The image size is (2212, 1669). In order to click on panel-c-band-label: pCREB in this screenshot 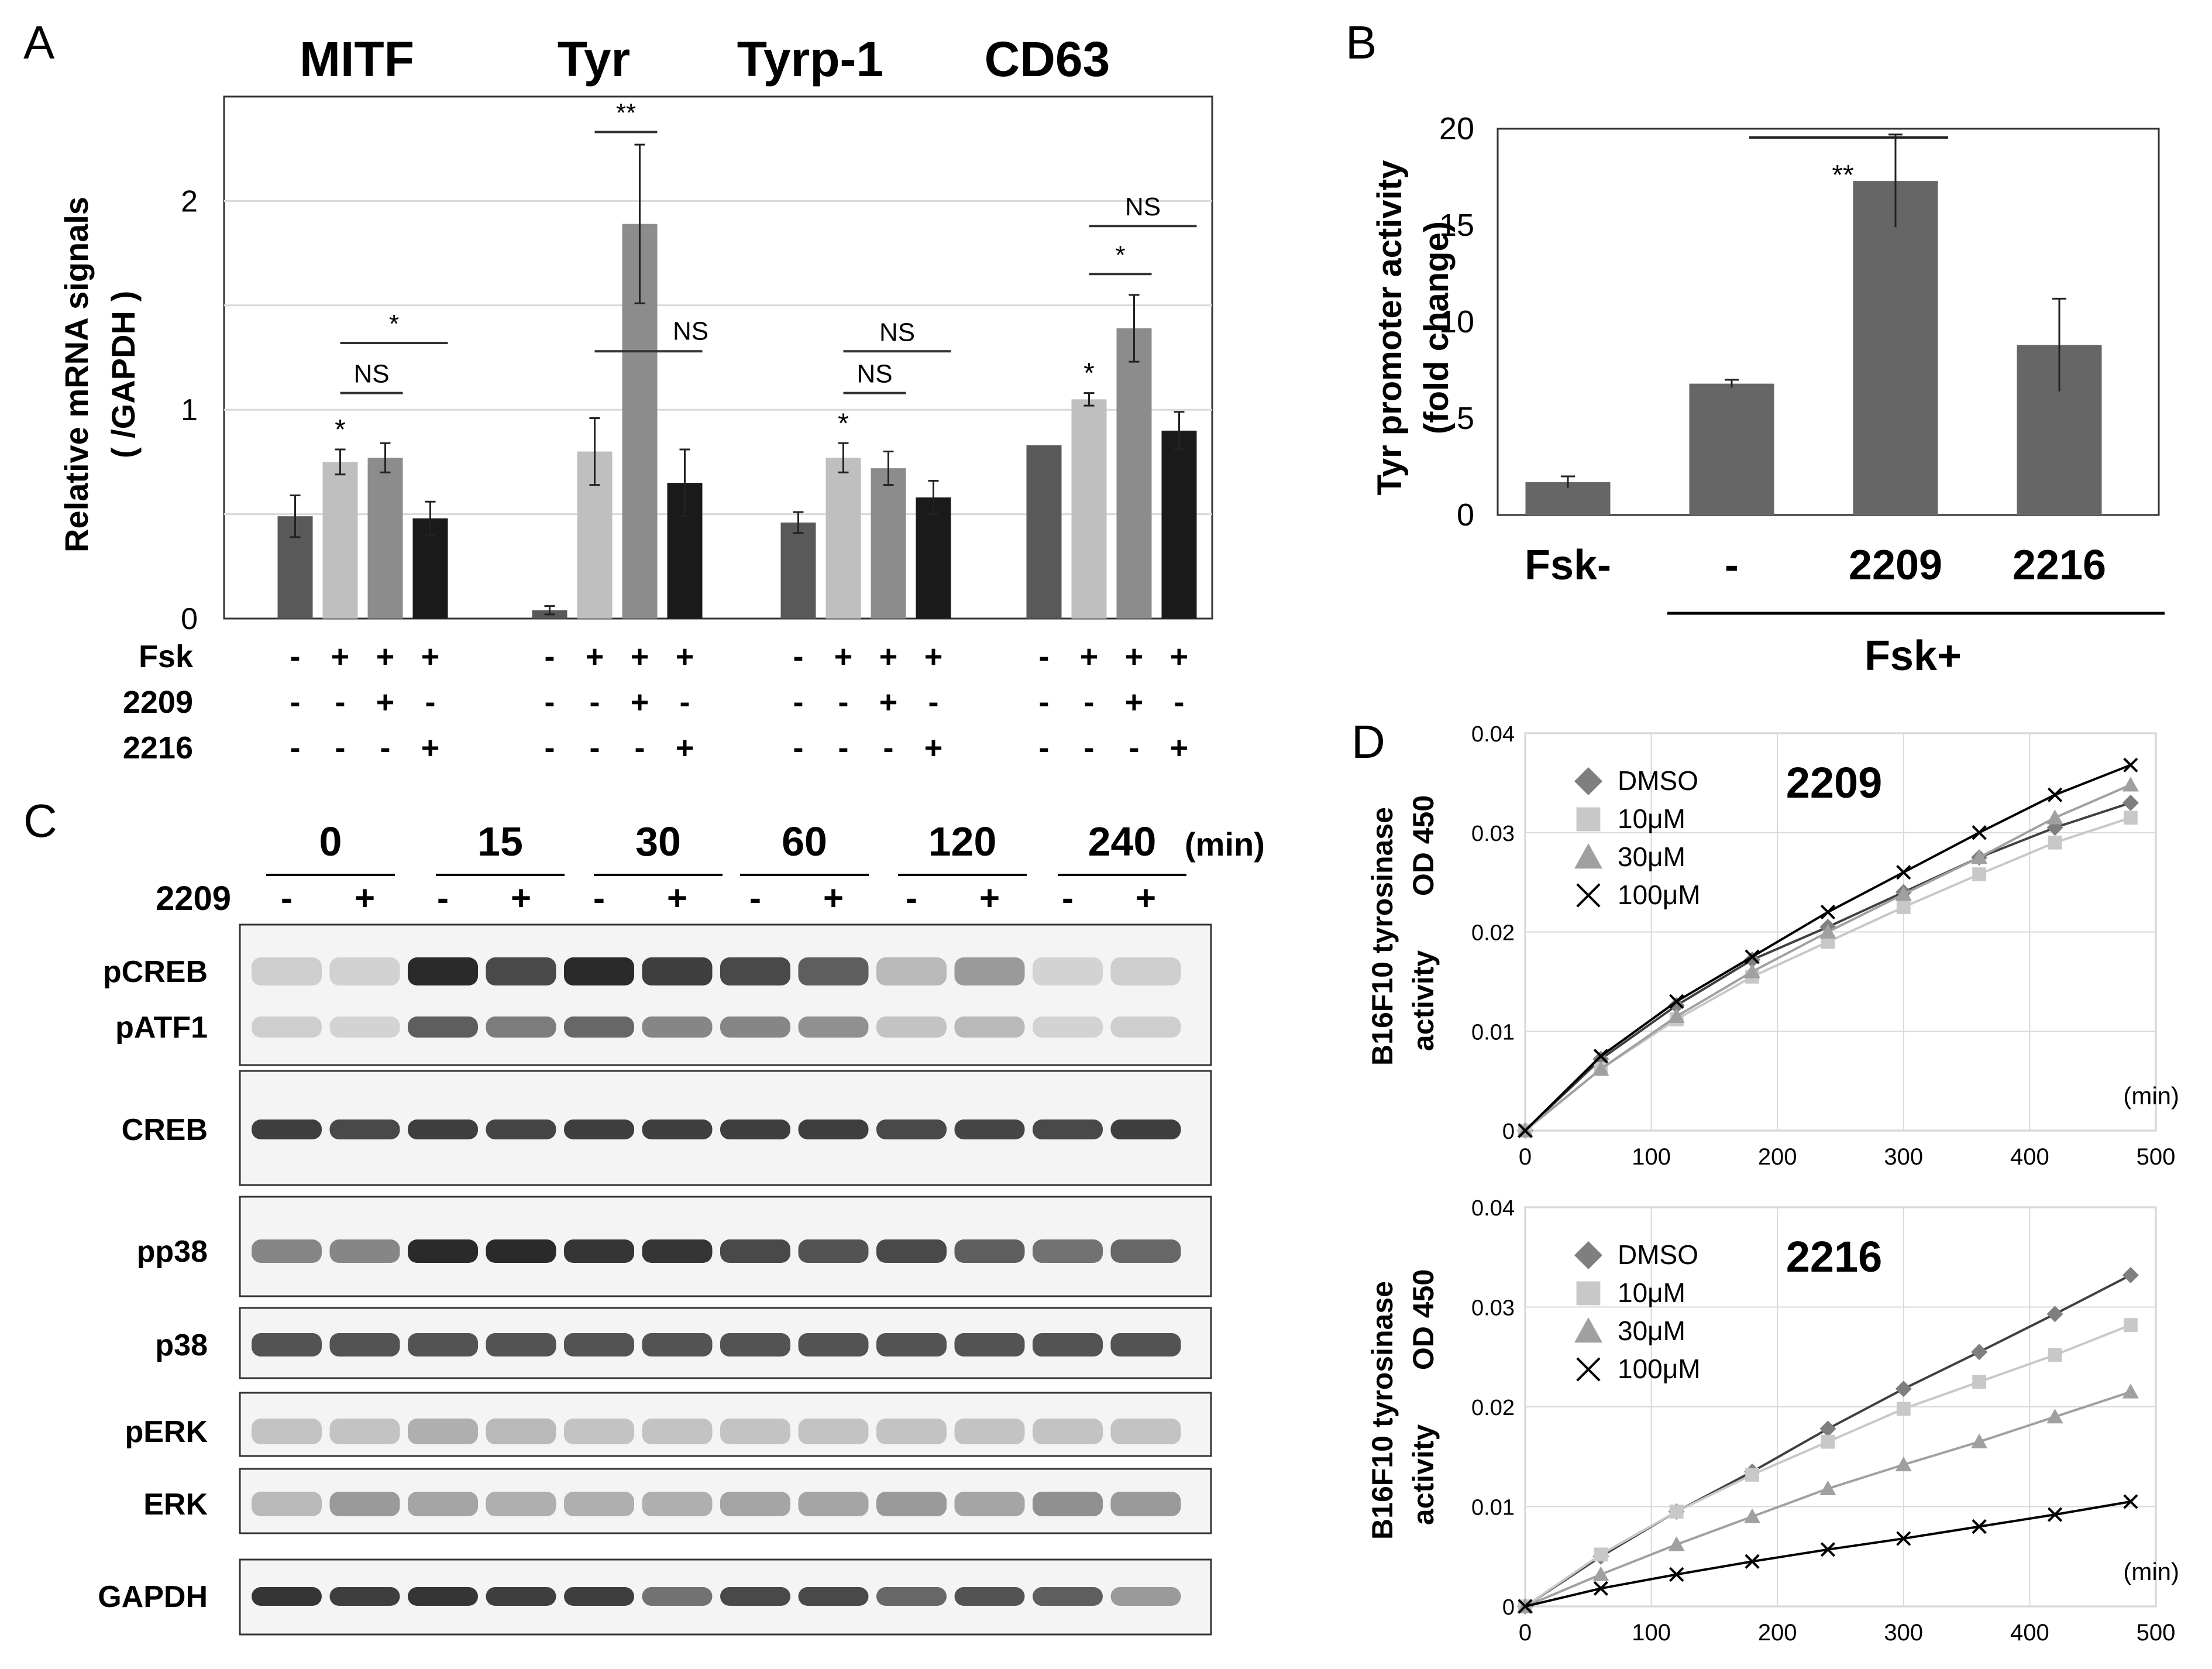, I will do `click(156, 972)`.